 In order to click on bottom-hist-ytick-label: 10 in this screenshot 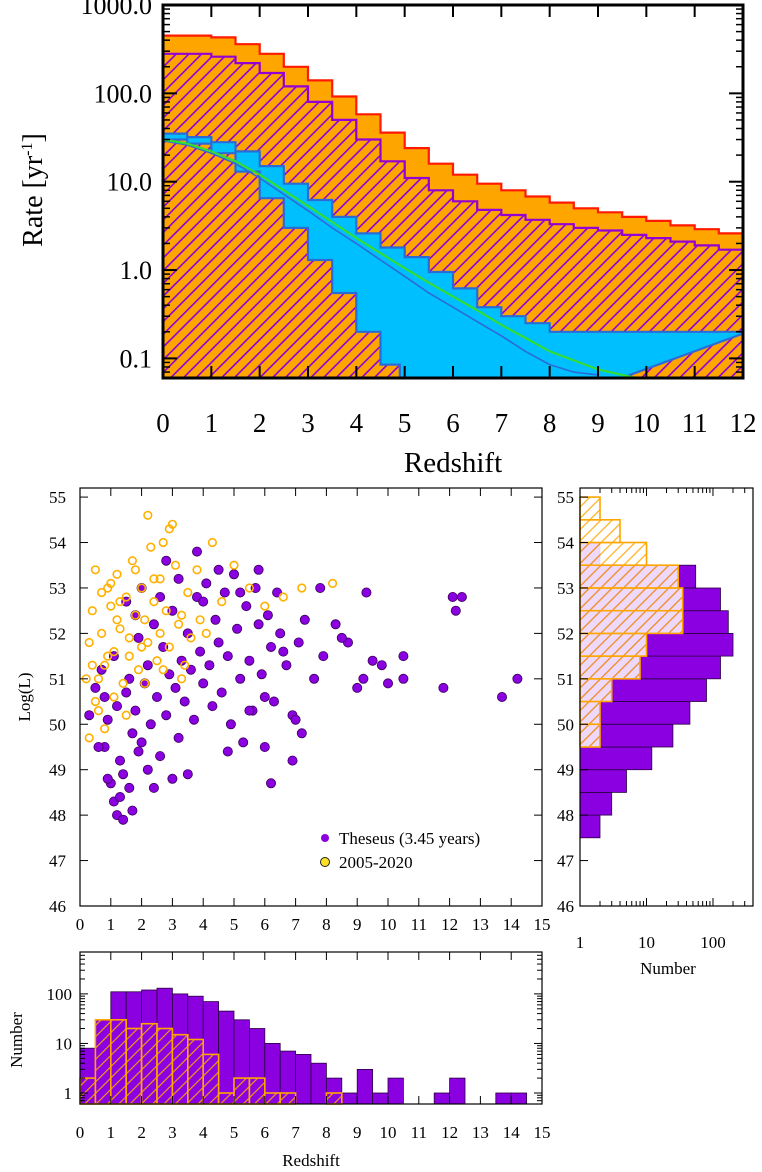, I will do `click(63, 1043)`.